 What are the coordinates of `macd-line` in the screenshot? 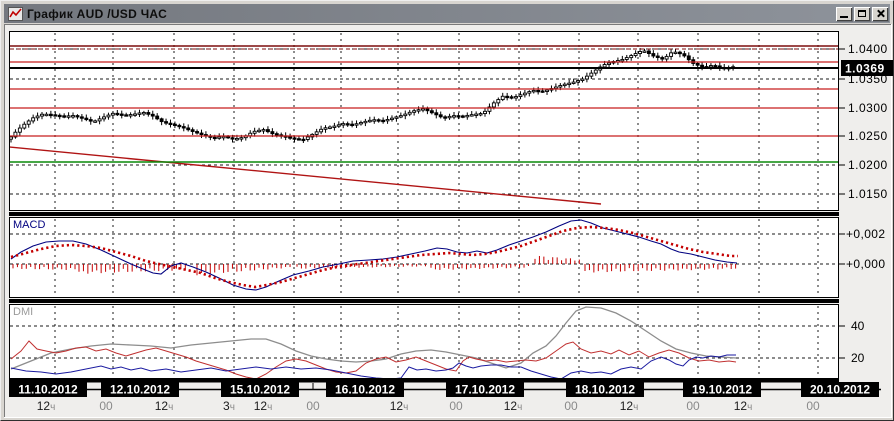 It's located at (374, 255).